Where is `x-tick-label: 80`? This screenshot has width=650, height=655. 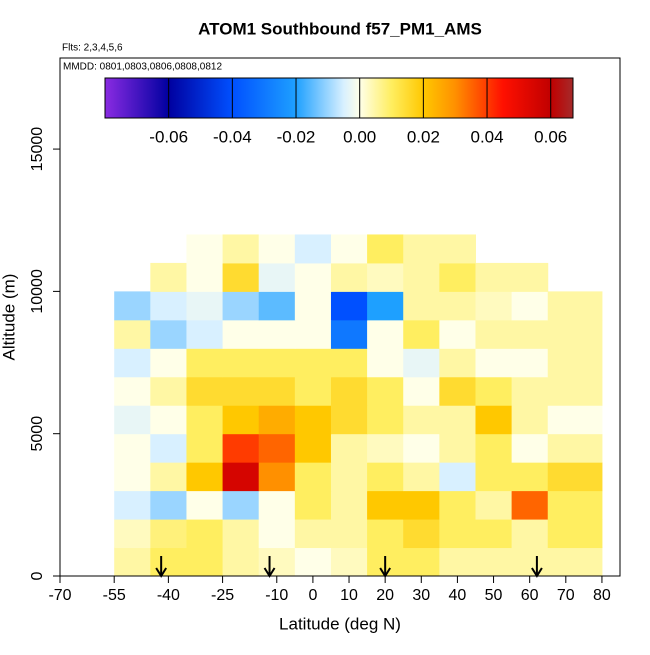 x-tick-label: 80 is located at coordinates (602, 595).